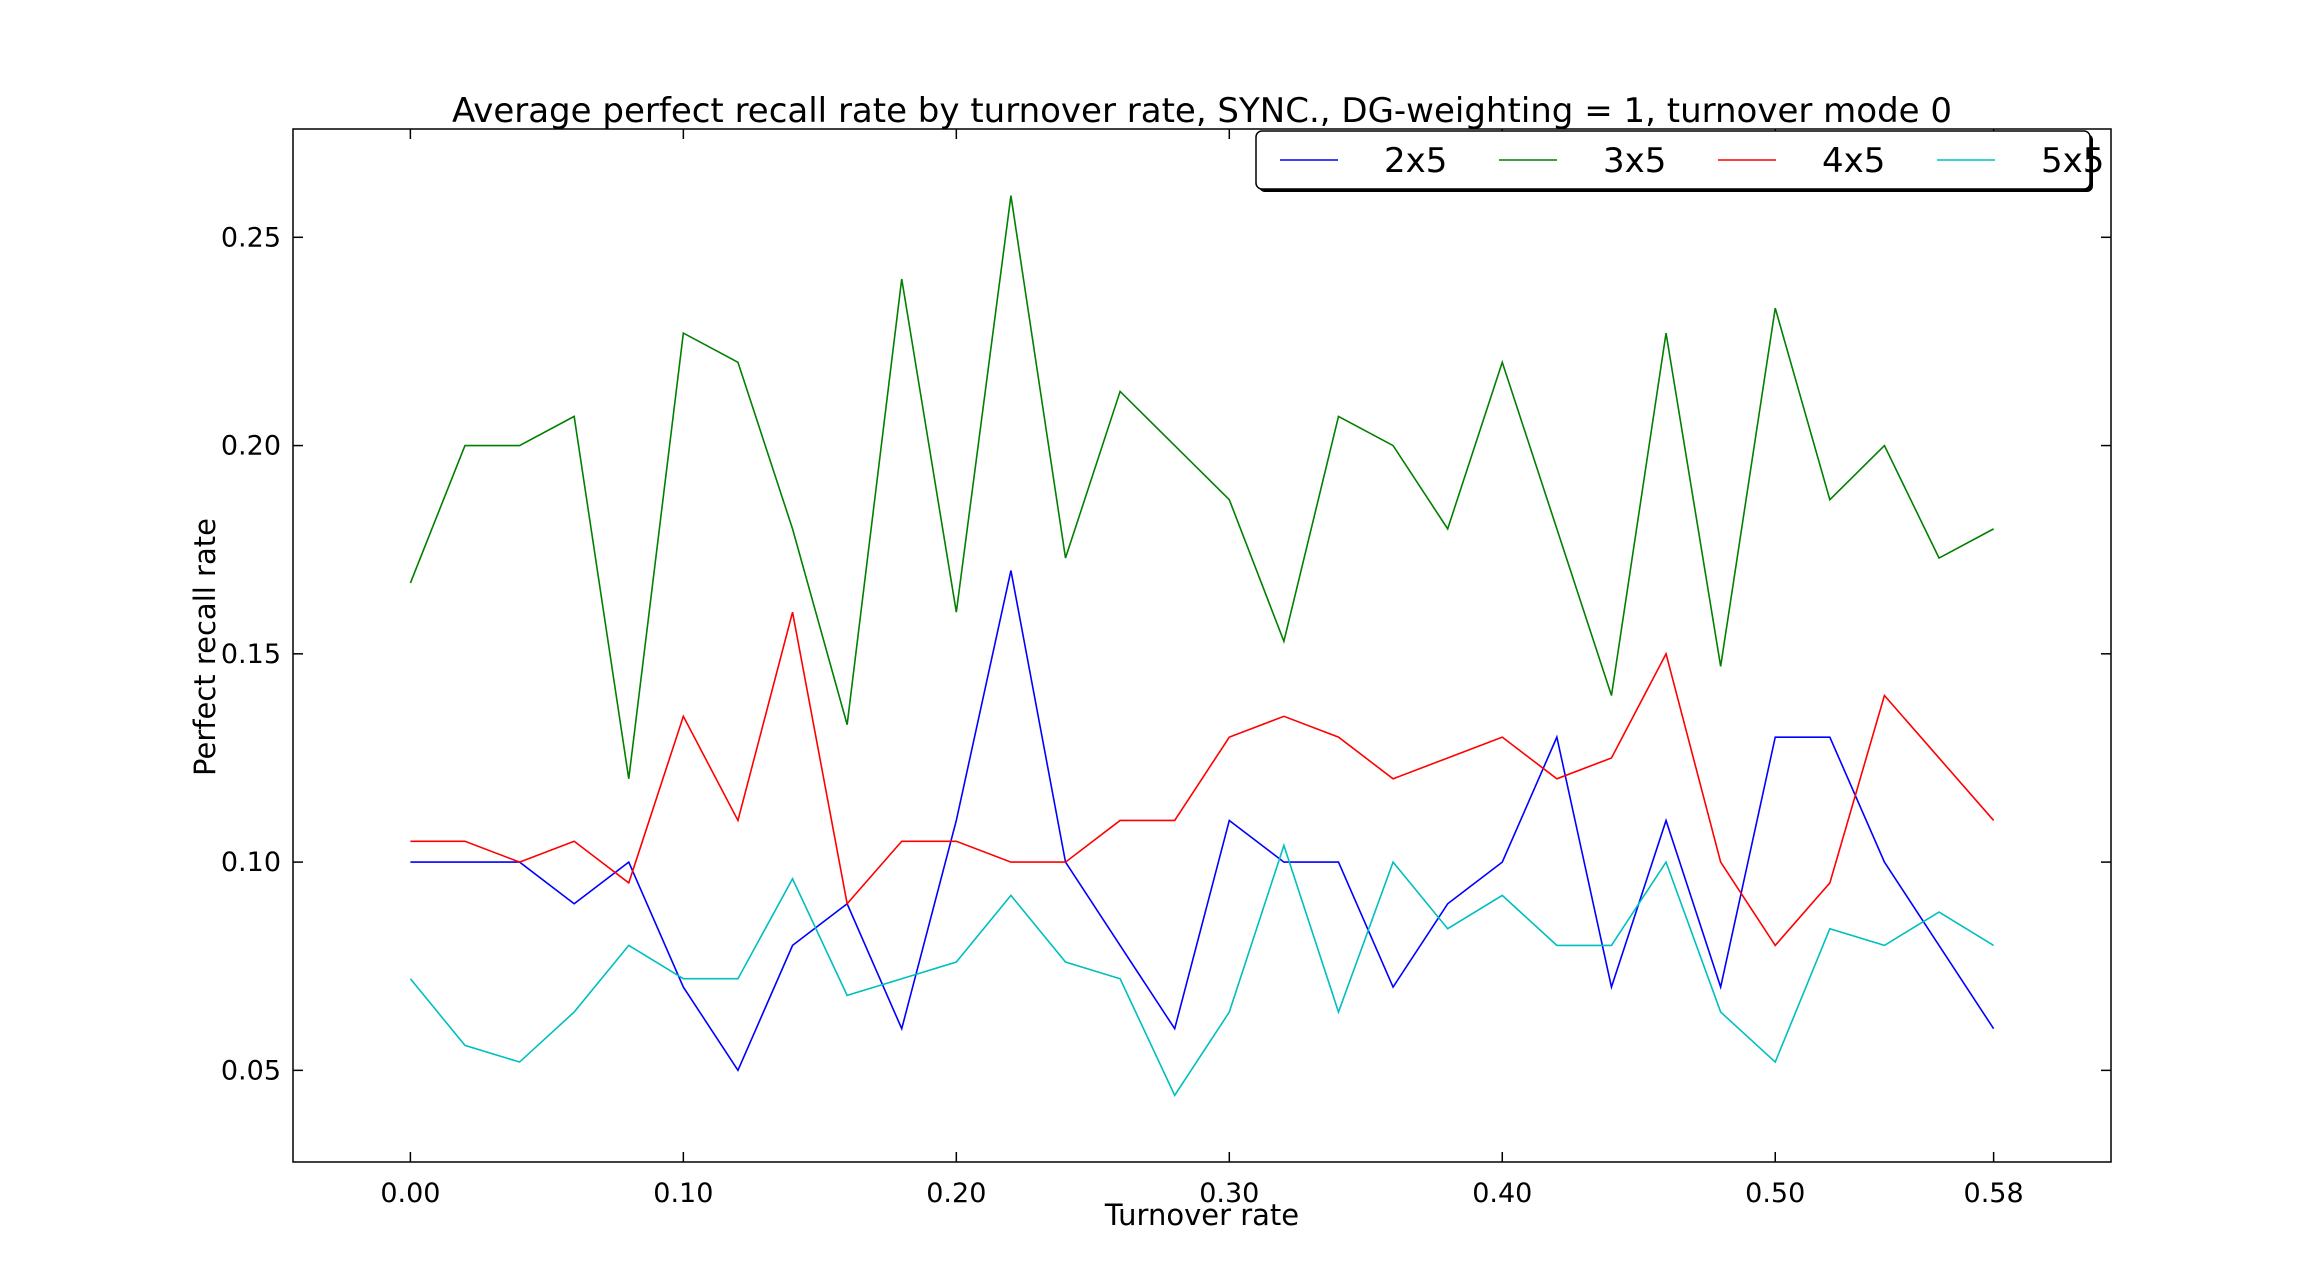 The height and width of the screenshot is (1277, 2318). What do you see at coordinates (410, 1193) in the screenshot?
I see `x-tick-label: 0.00` at bounding box center [410, 1193].